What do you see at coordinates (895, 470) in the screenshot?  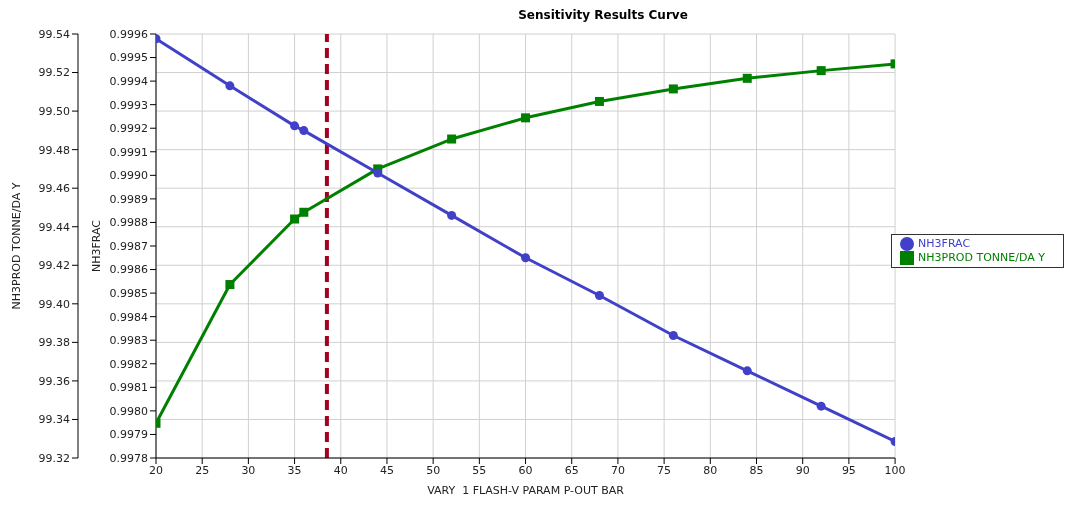 I see `x-tick-label: 100` at bounding box center [895, 470].